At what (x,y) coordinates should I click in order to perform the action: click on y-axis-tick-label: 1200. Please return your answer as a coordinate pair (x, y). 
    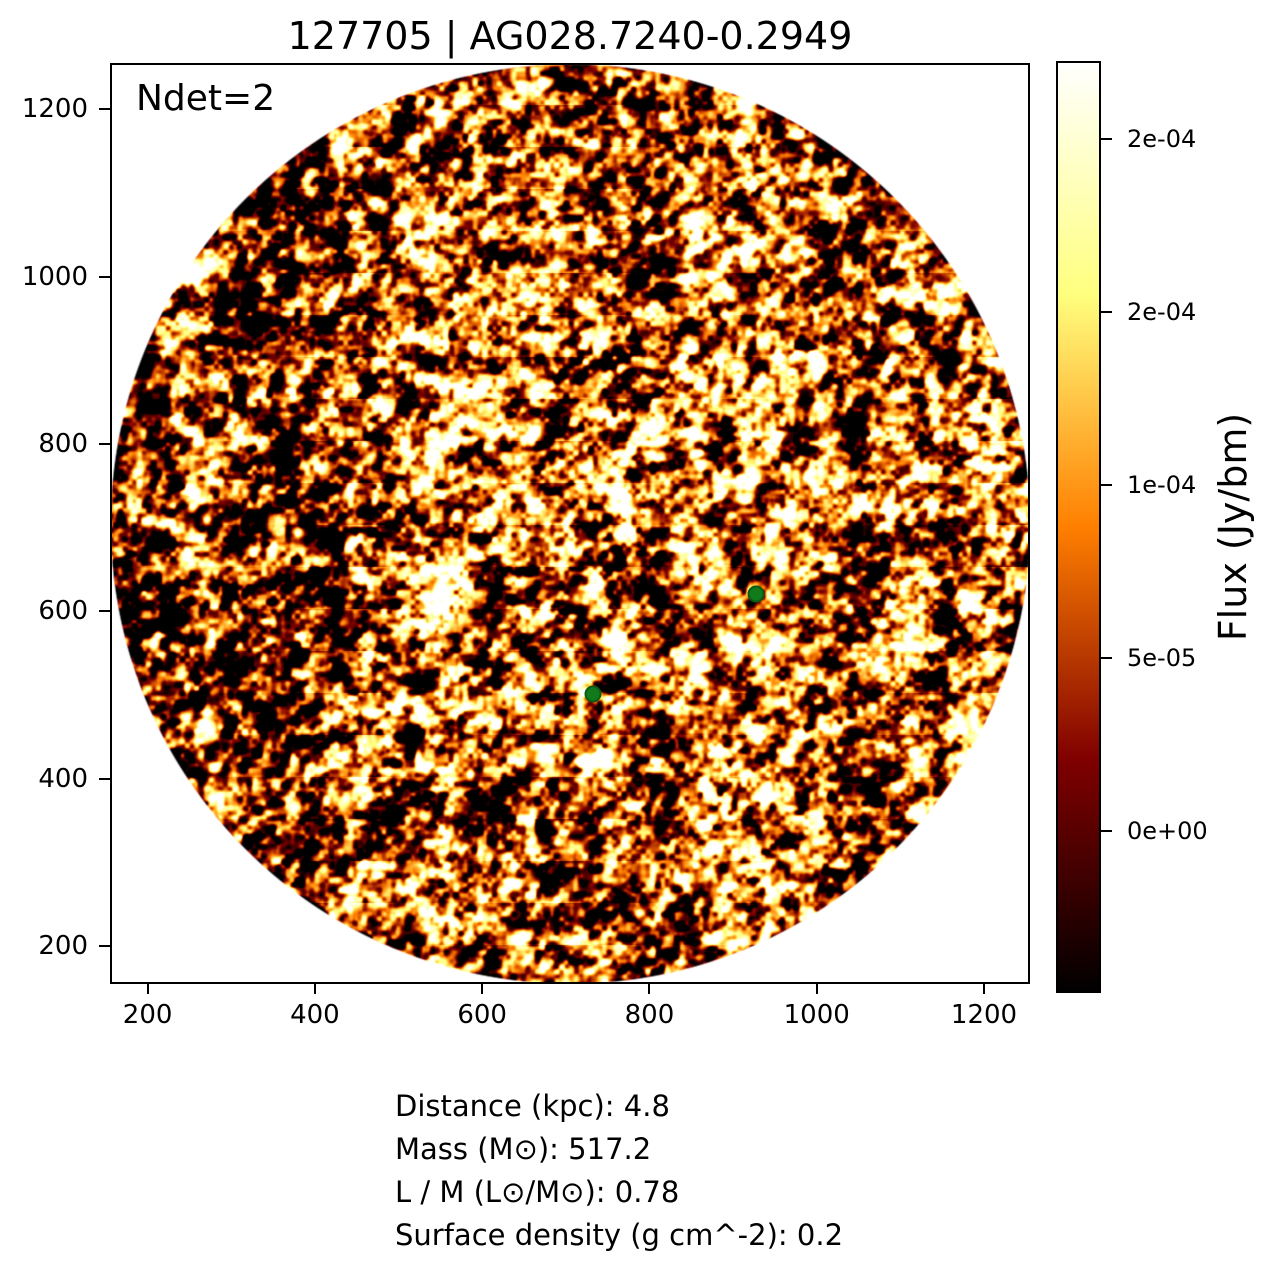
    Looking at the image, I should click on (54, 109).